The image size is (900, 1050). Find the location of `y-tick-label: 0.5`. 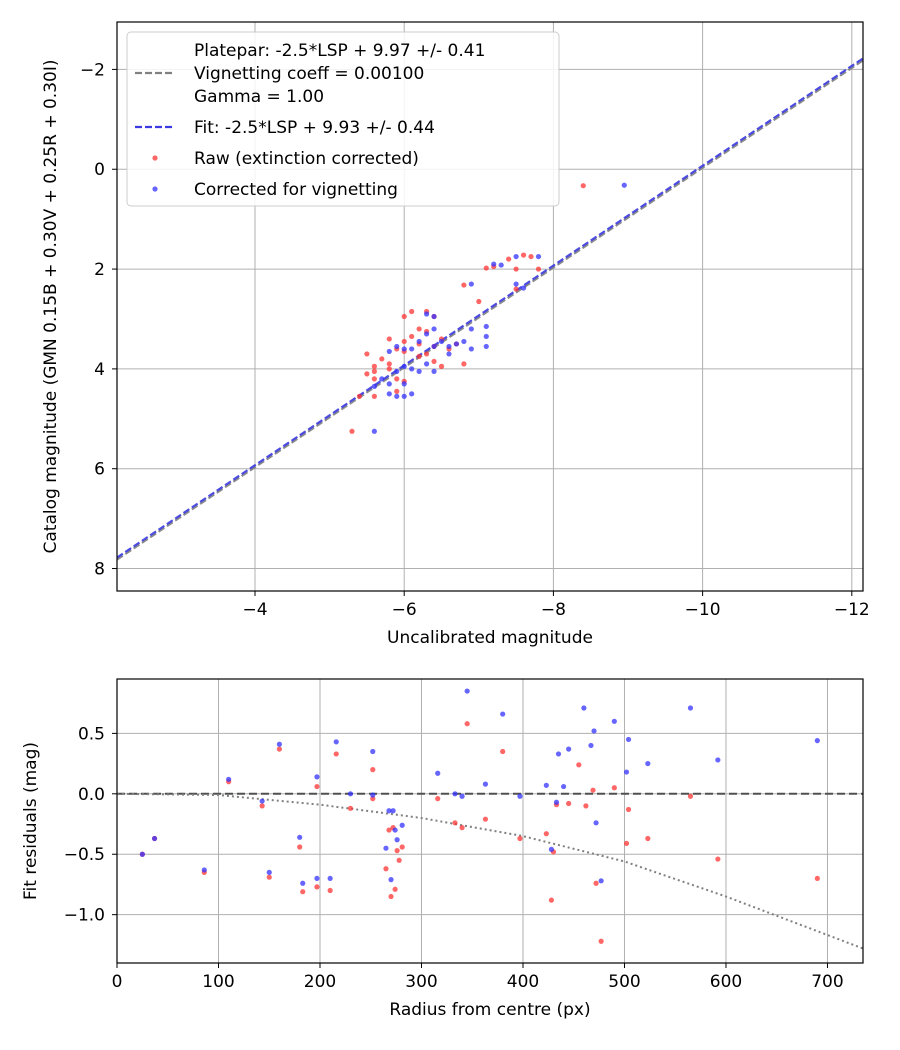

y-tick-label: 0.5 is located at coordinates (91, 734).